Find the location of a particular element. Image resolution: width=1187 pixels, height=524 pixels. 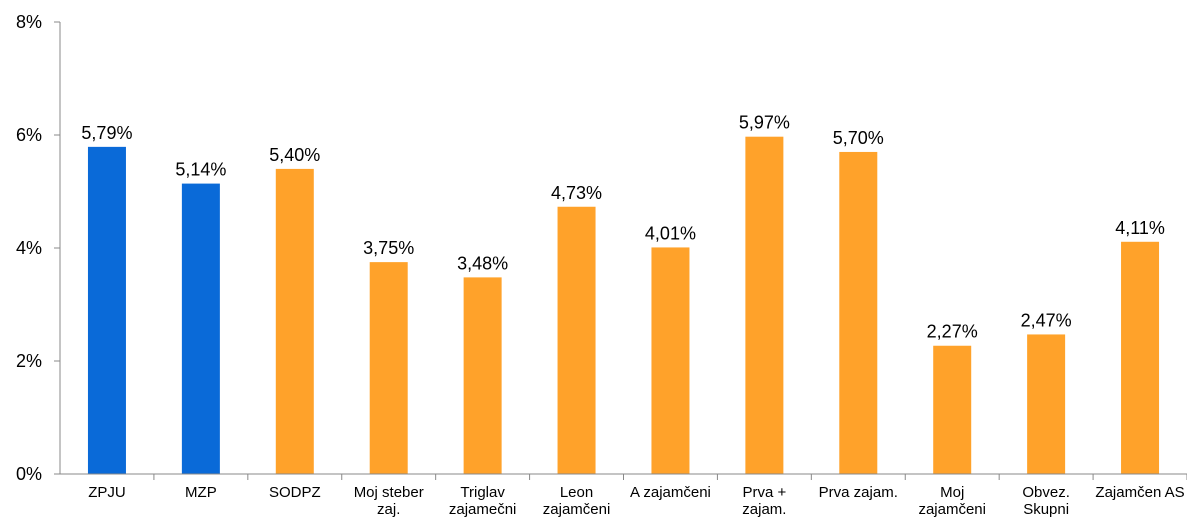

x-tick-label: ZPJU is located at coordinates (107, 492).